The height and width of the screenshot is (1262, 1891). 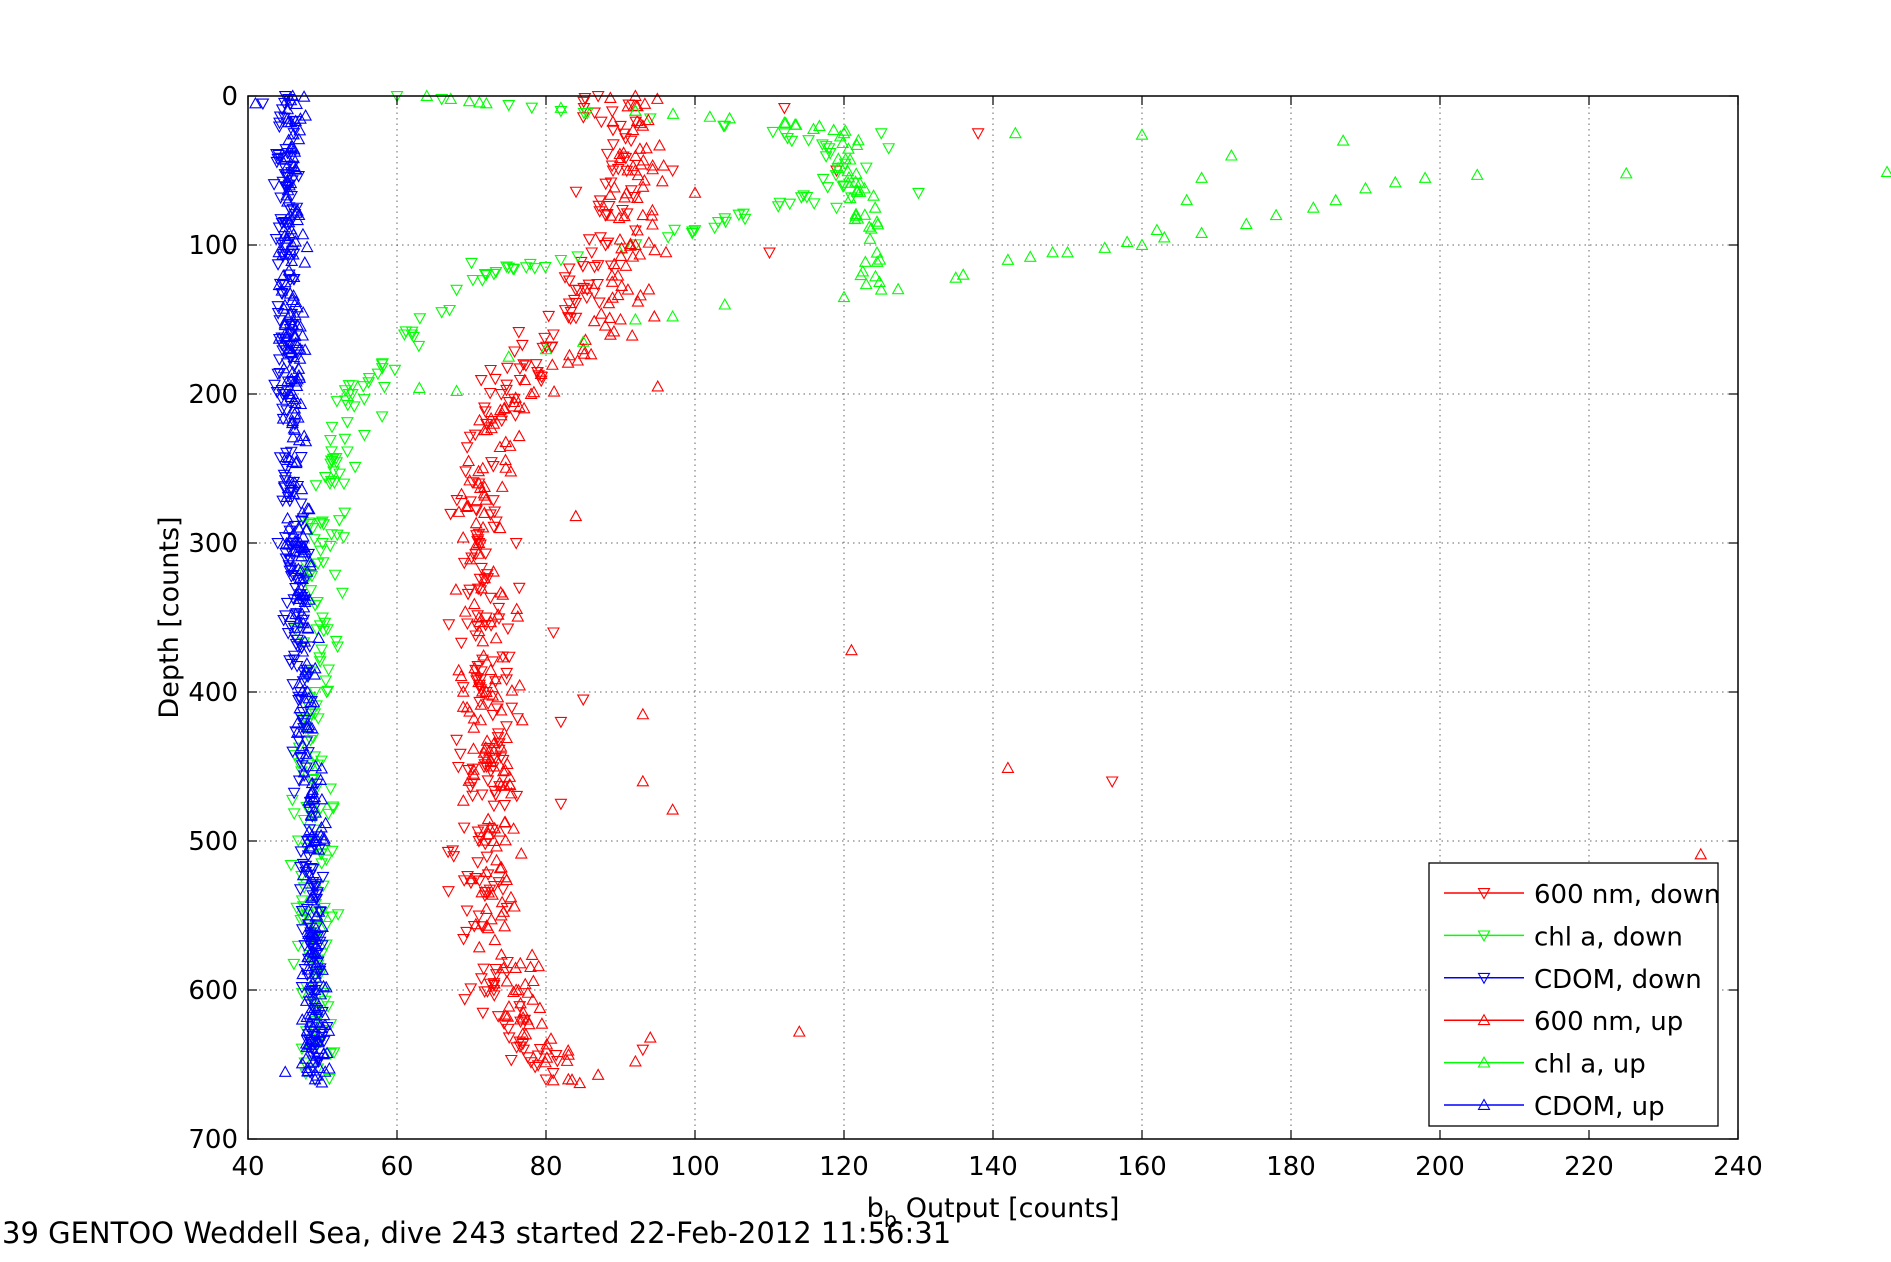 I want to click on x-tick-label: 120, so click(x=844, y=1167).